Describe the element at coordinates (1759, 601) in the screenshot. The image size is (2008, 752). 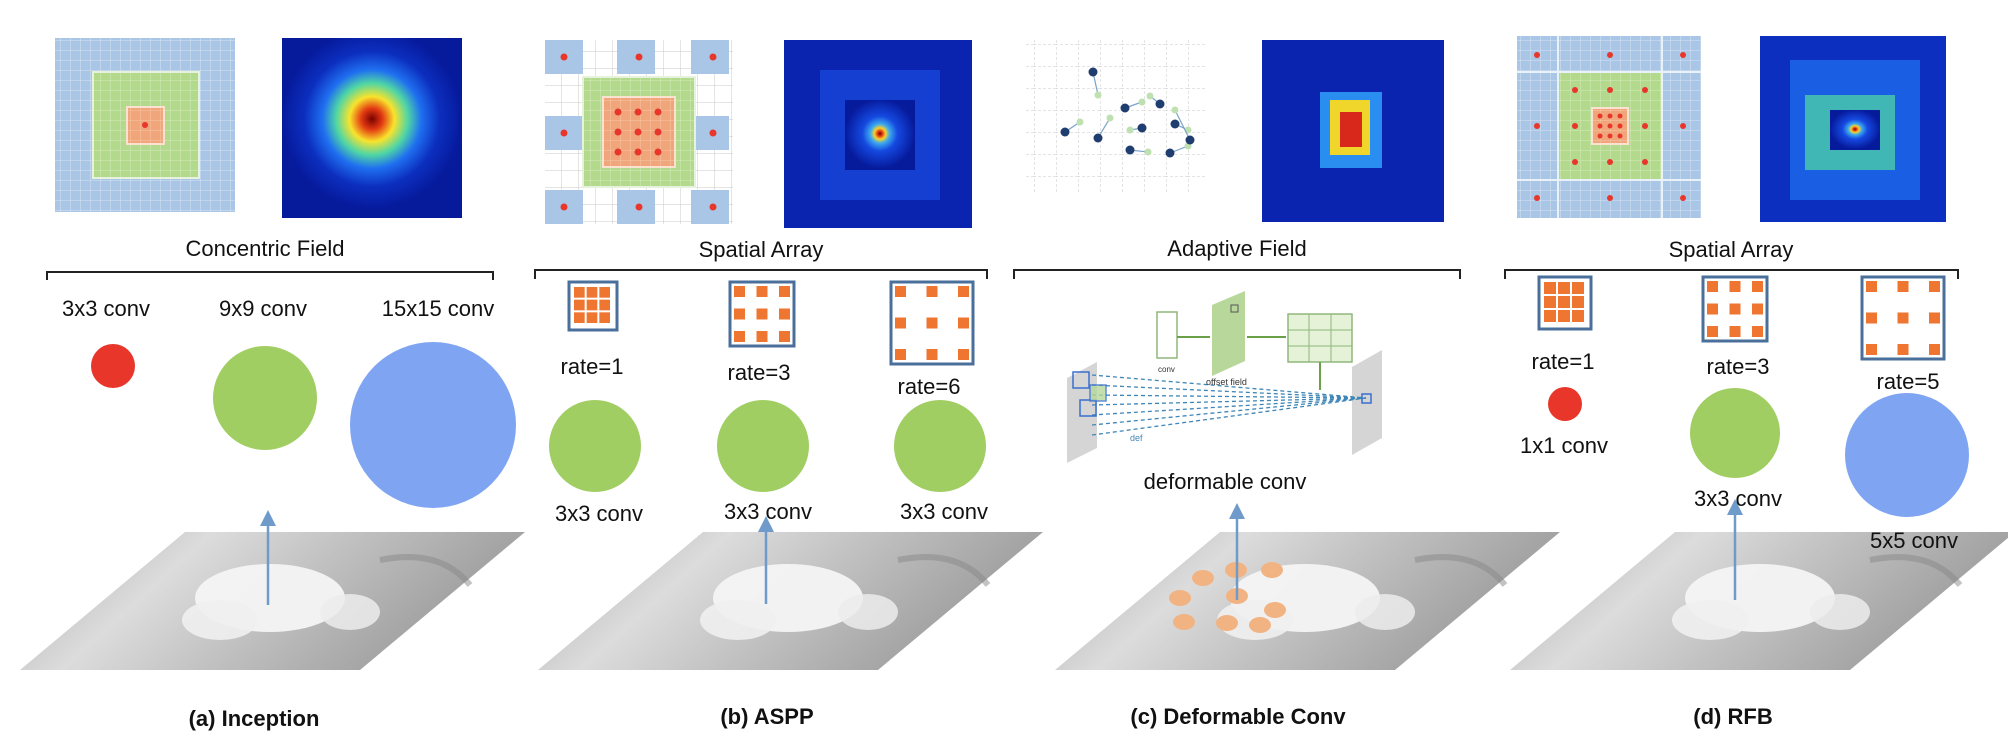
I see `input-image-rfb` at that location.